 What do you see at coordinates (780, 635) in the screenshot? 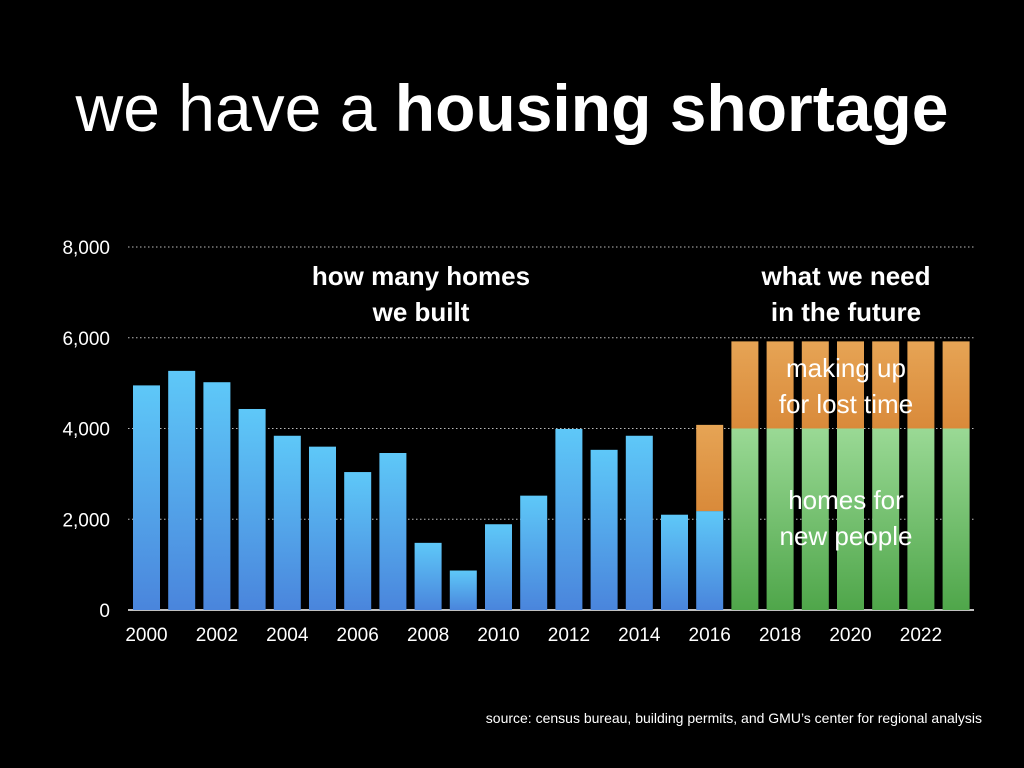
I see `x-tick-label: 2018` at bounding box center [780, 635].